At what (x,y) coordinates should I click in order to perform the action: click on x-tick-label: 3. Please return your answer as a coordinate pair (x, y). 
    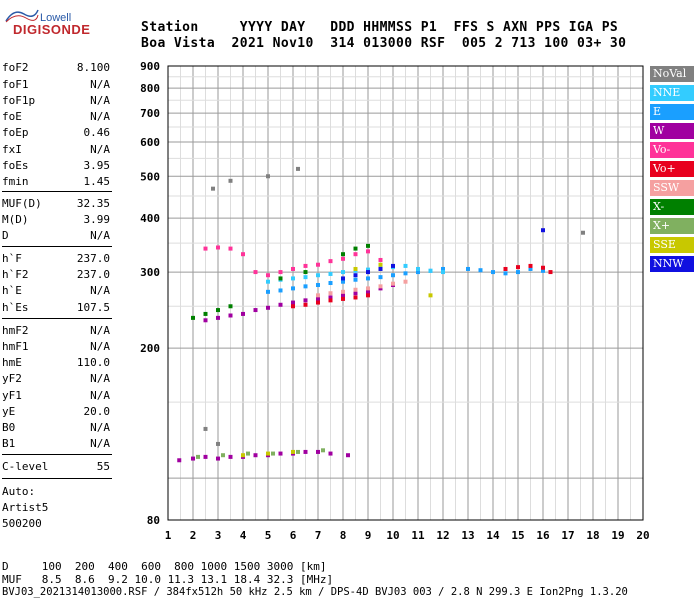
    Looking at the image, I should click on (218, 535).